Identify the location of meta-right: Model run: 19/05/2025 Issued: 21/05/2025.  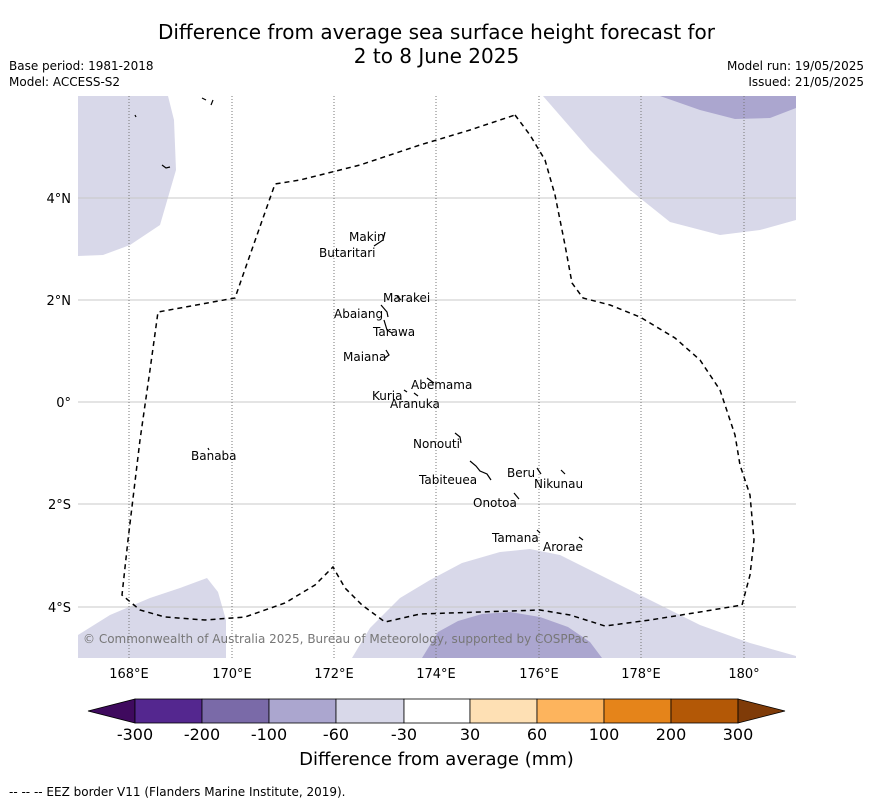
(795, 74).